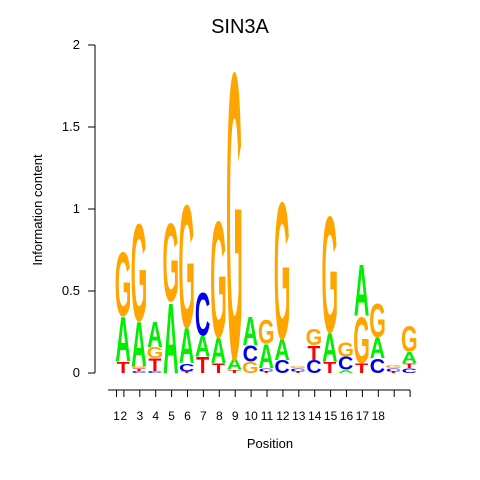 This screenshot has width=480, height=480. I want to click on y-axis: 0 0.5 1 1.5 2, so click(79, 208).